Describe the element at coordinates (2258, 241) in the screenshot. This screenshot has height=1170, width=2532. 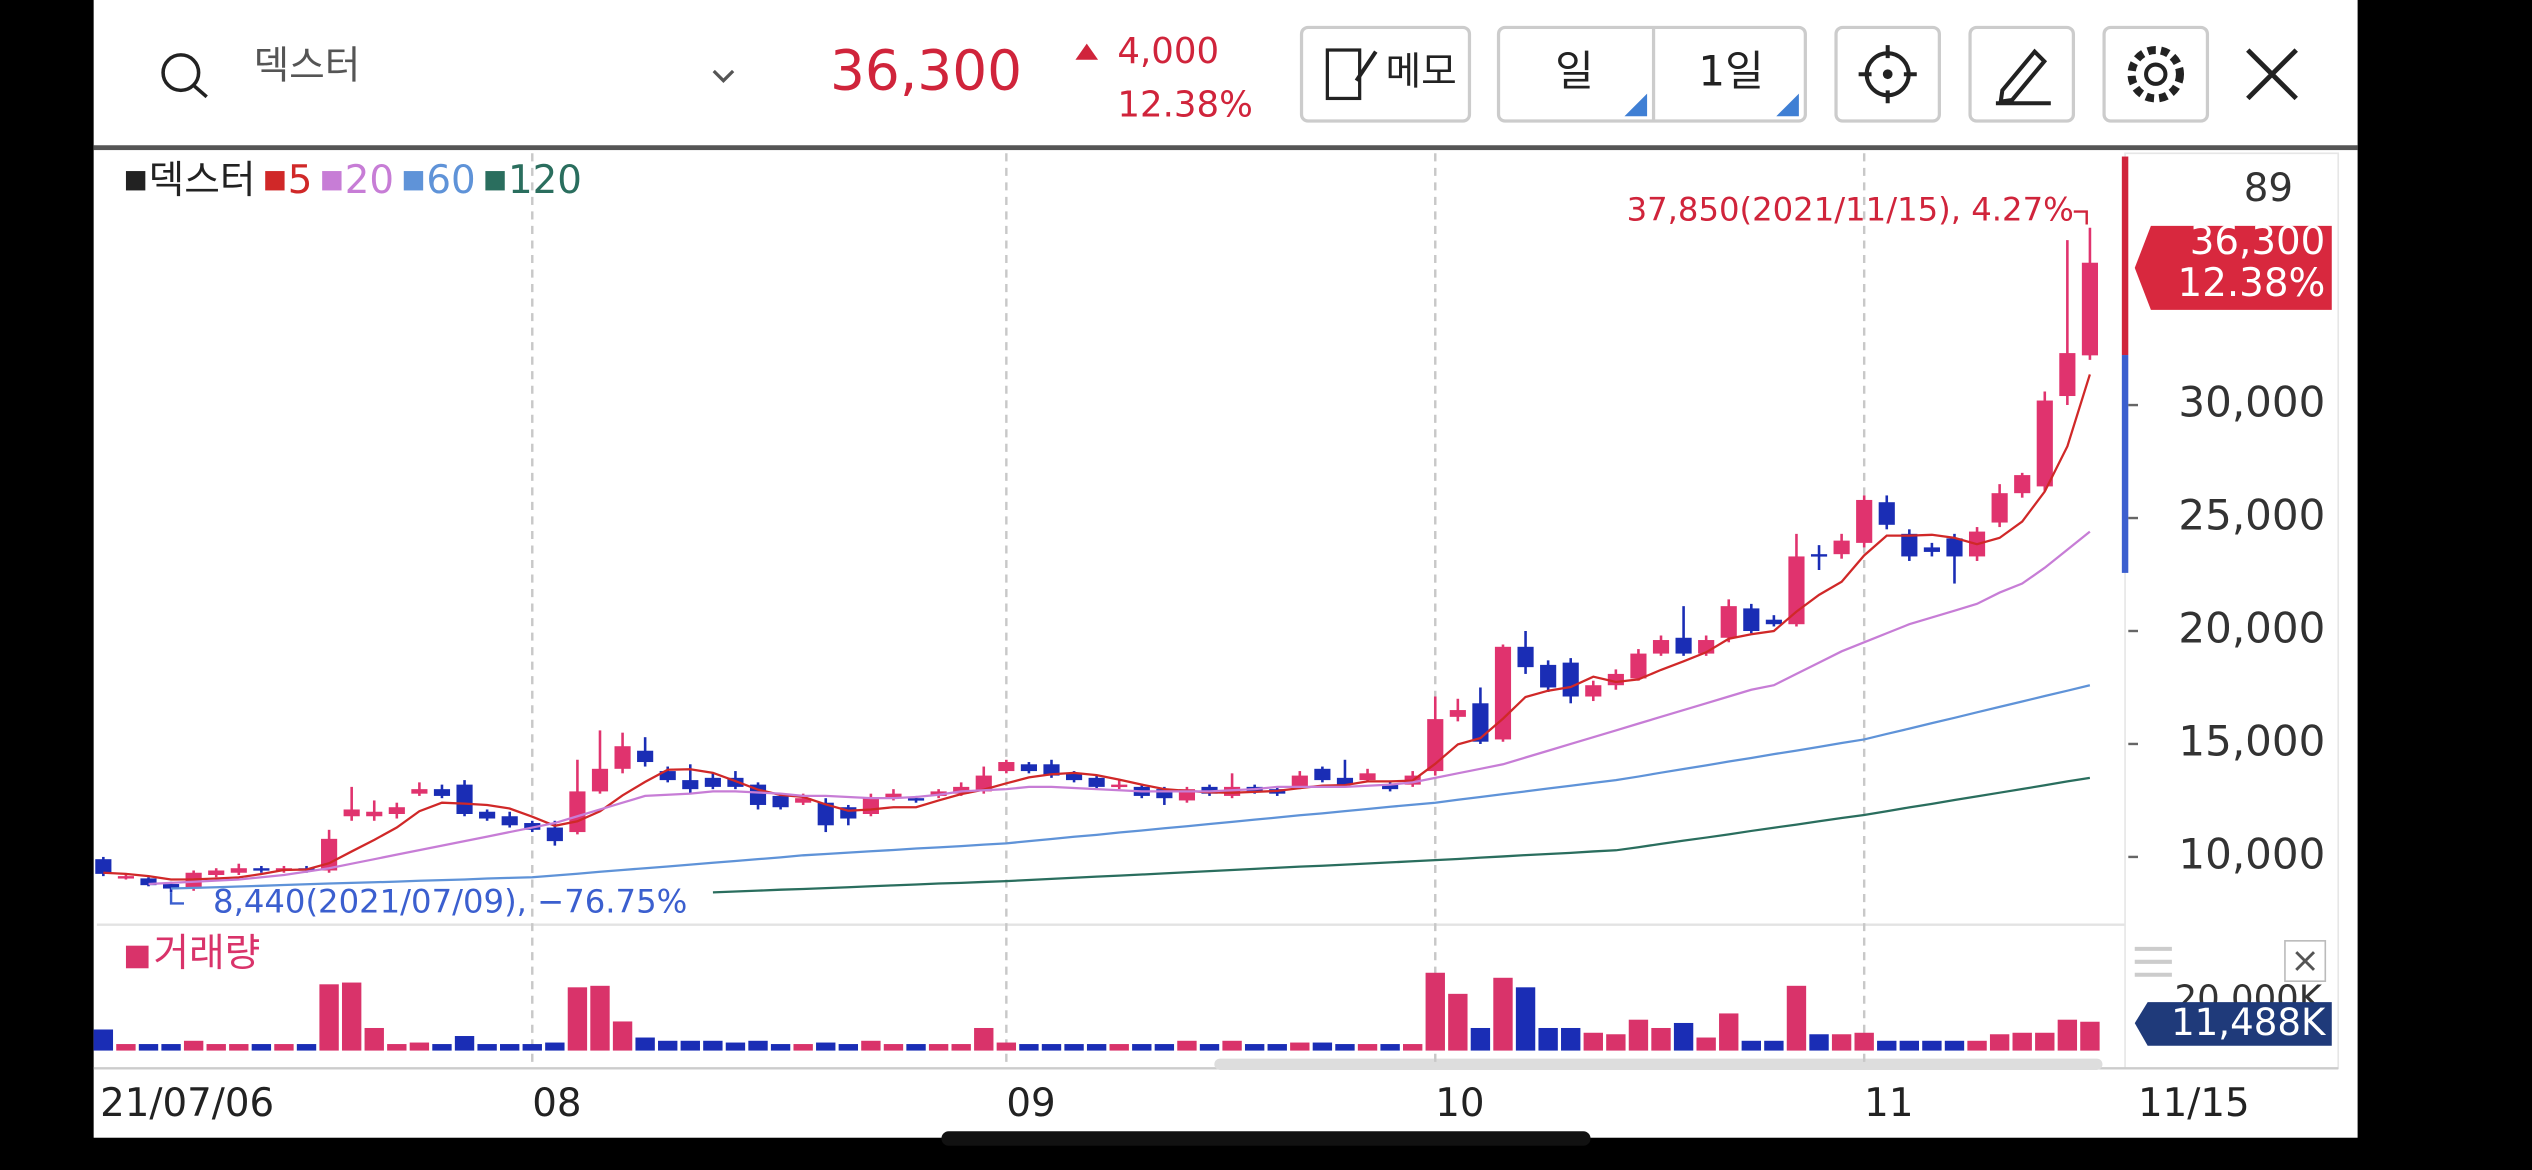
I see `price-tag-value: 36,300` at that location.